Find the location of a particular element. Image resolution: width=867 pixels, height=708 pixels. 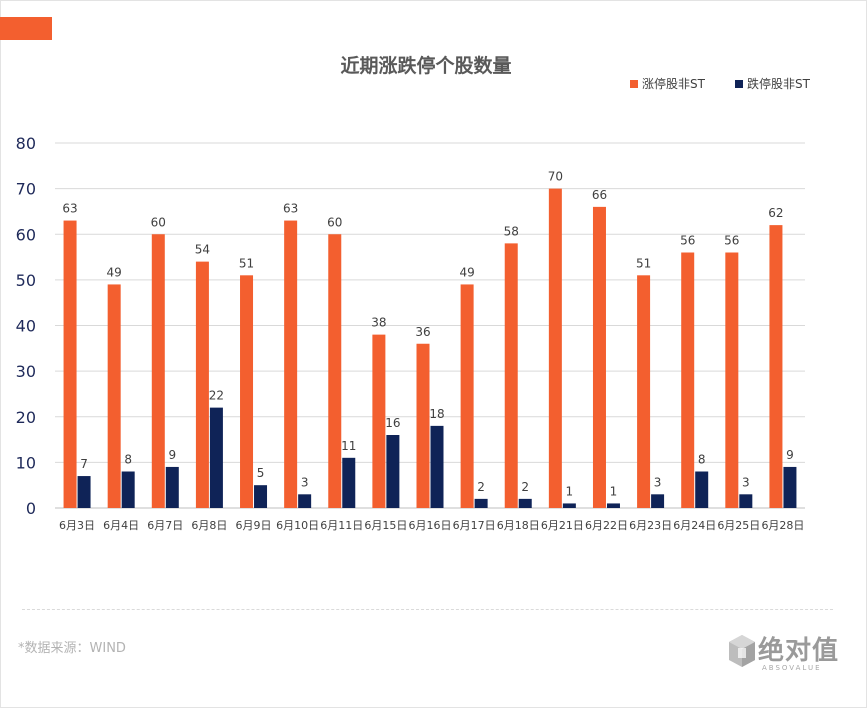

data-label-limit-down: 16 is located at coordinates (392, 423).